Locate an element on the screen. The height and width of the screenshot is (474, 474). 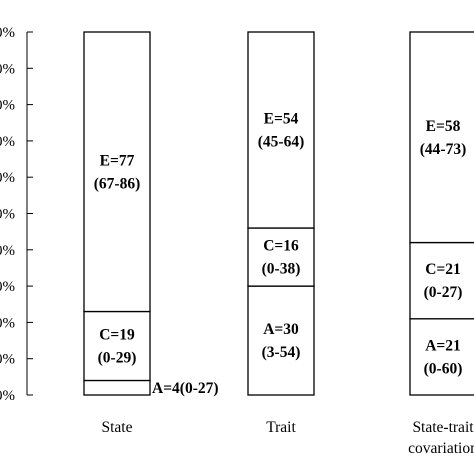
segment-label: E=54 (45-64) is located at coordinates (281, 131).